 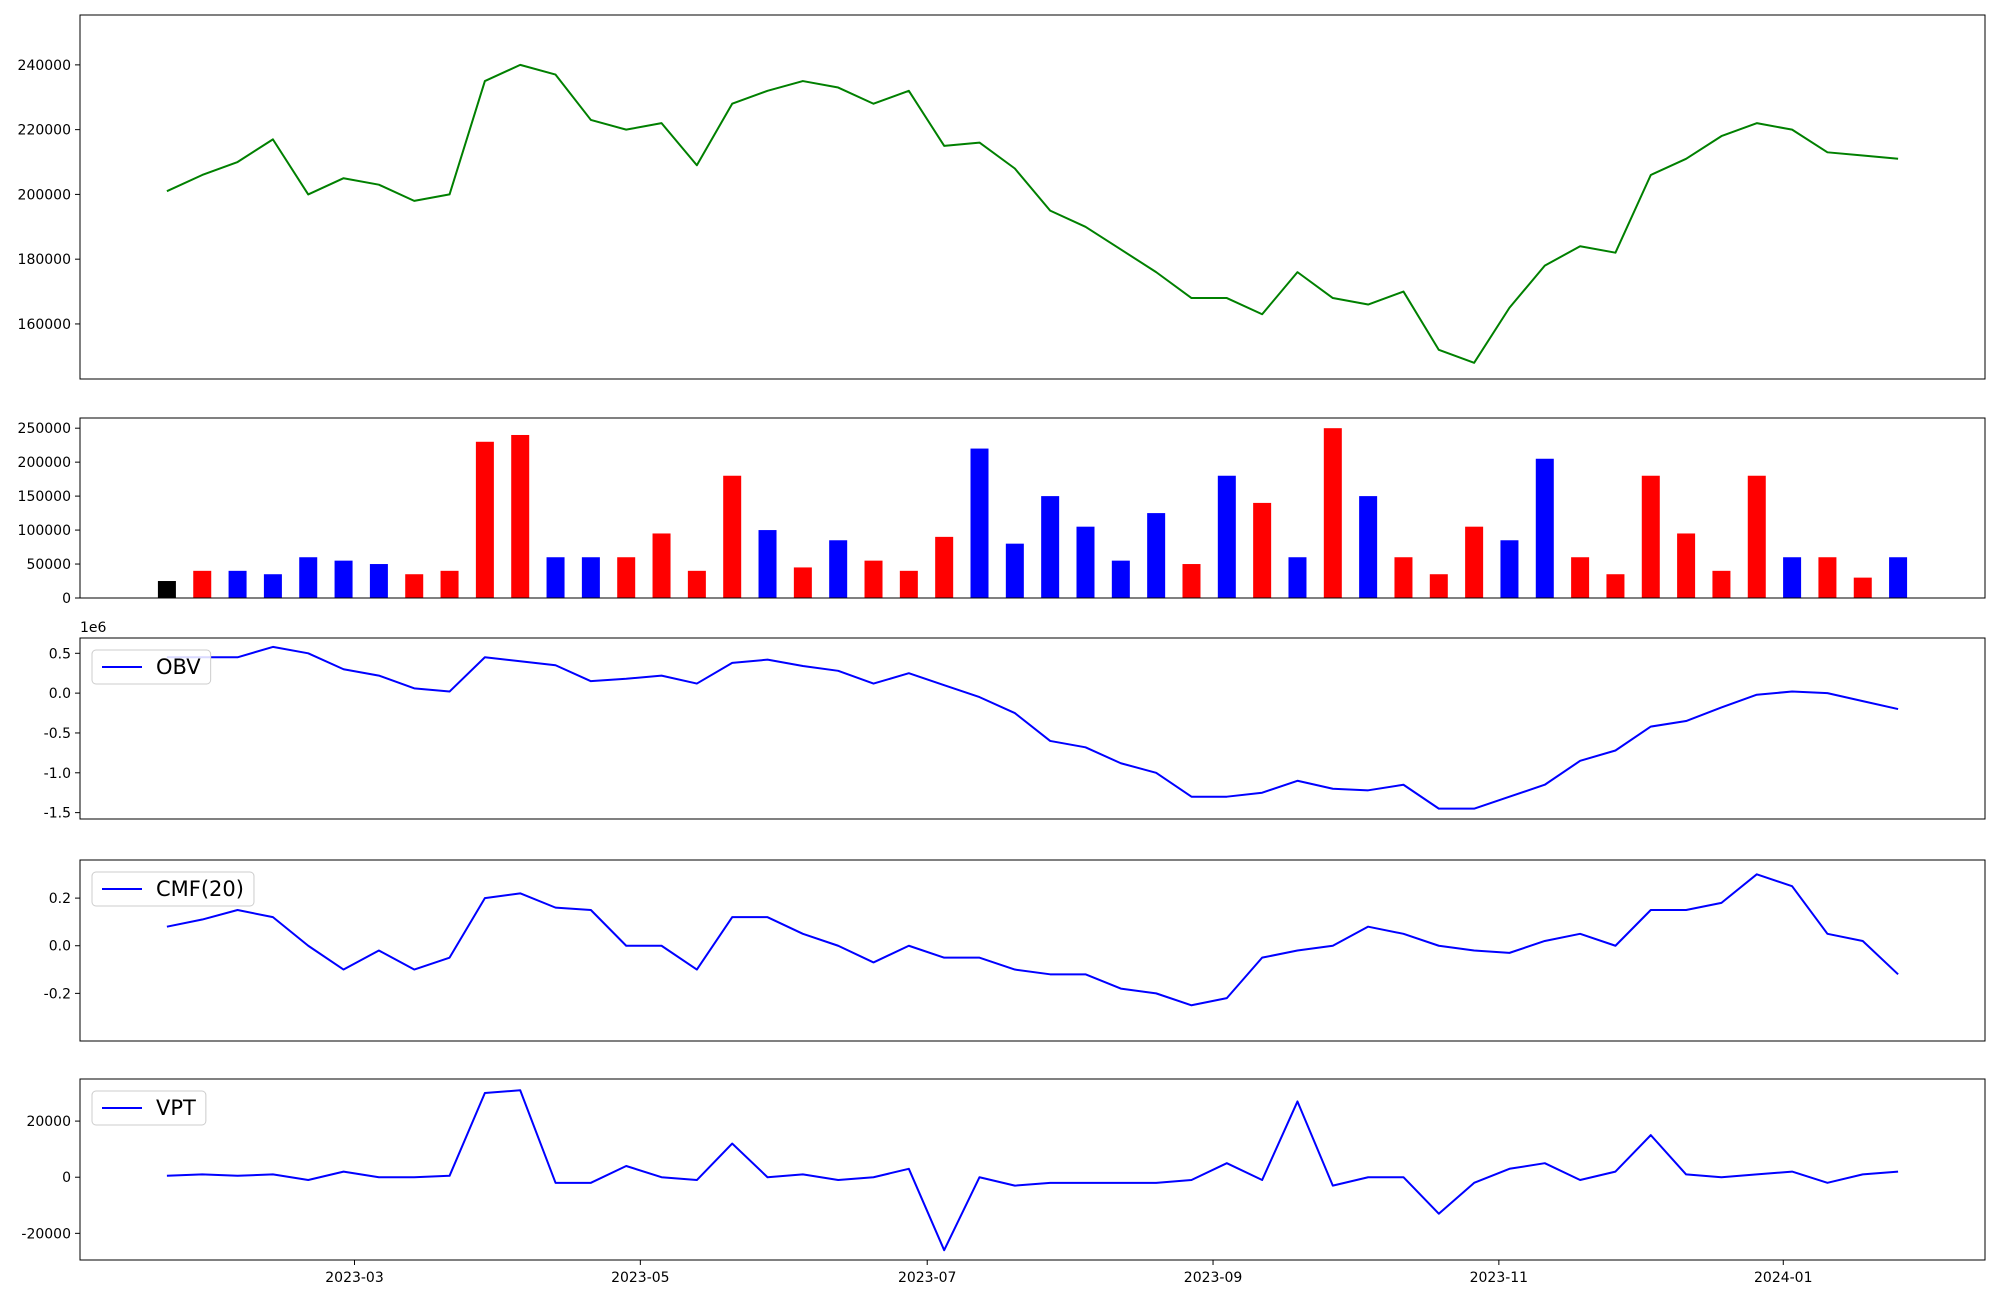 What do you see at coordinates (176, 1108) in the screenshot?
I see `legend-label: VPT` at bounding box center [176, 1108].